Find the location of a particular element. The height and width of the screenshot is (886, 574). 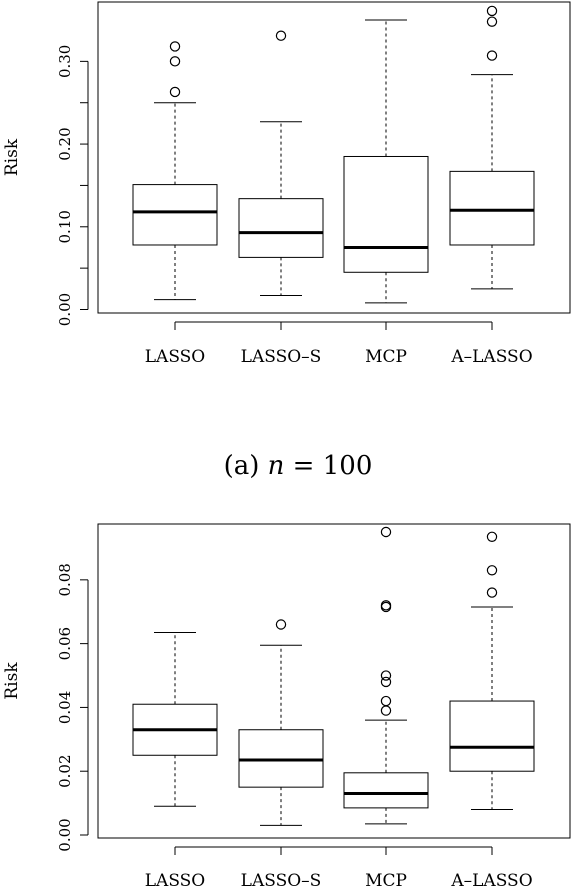

y-tick-label: 0.20 is located at coordinates (65, 143).